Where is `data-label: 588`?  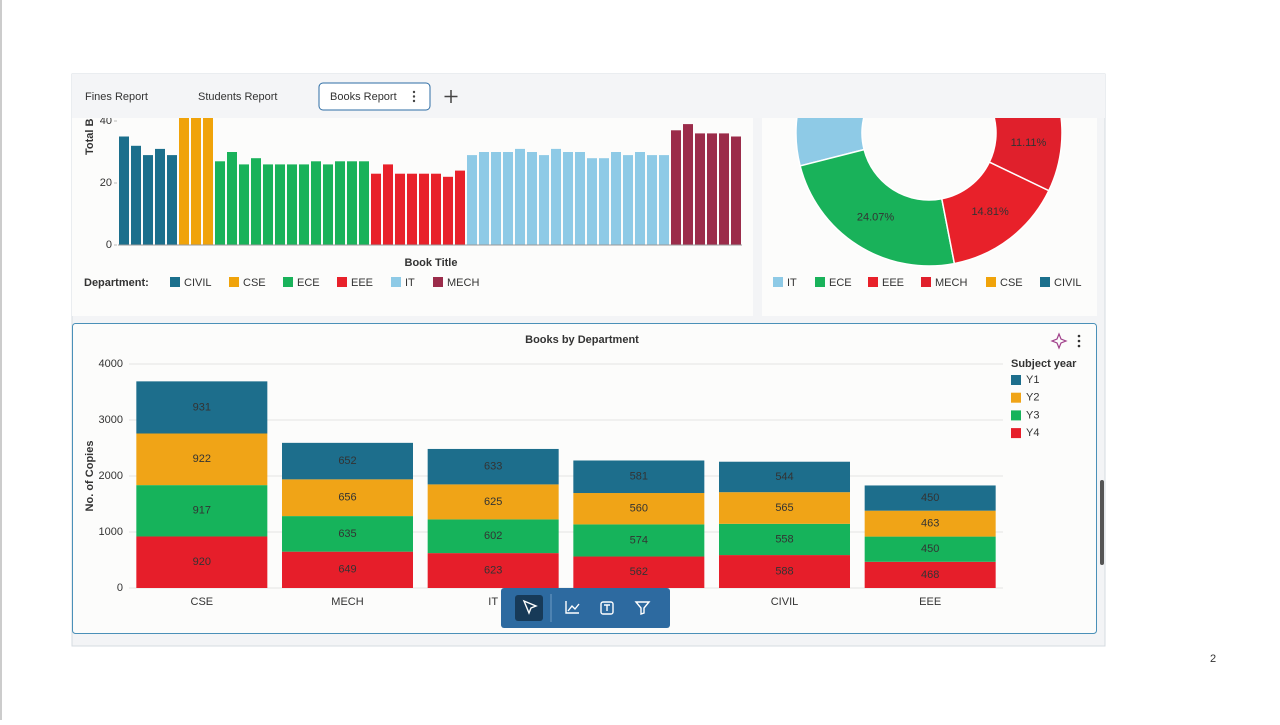
data-label: 588 is located at coordinates (784, 571).